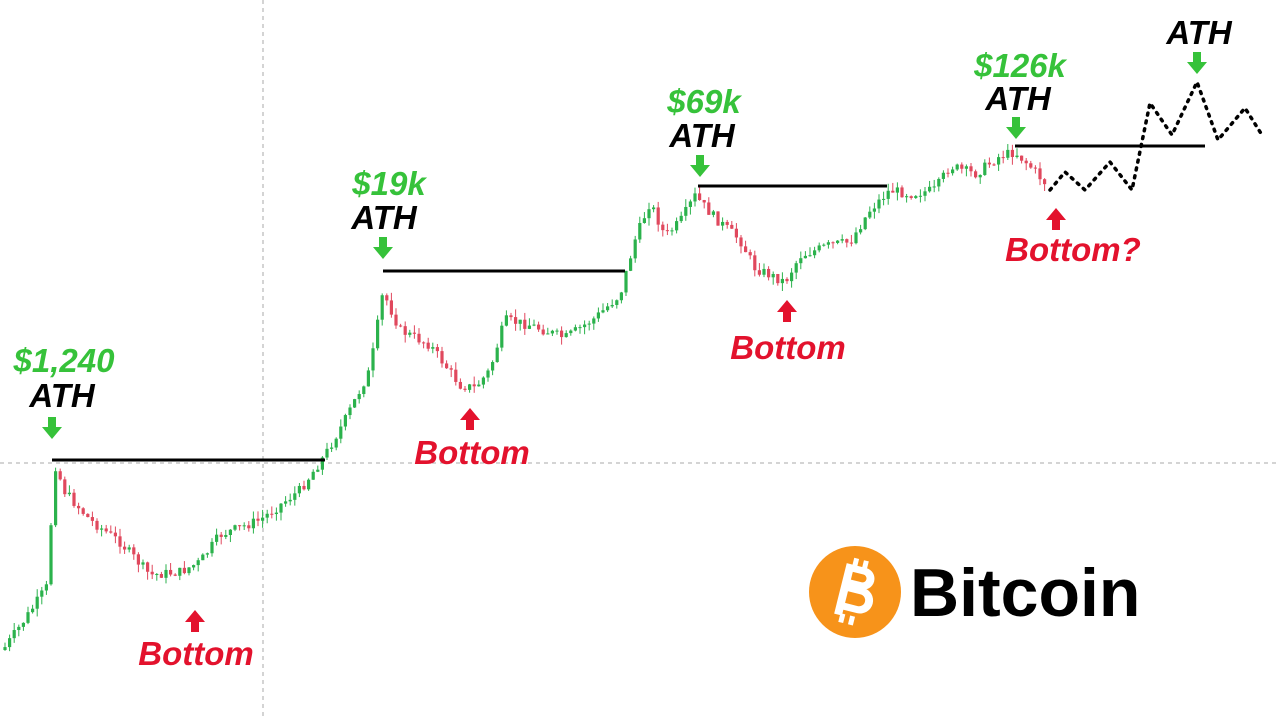 This screenshot has width=1280, height=720. What do you see at coordinates (1025, 593) in the screenshot?
I see `logo-text: Bitcoin` at bounding box center [1025, 593].